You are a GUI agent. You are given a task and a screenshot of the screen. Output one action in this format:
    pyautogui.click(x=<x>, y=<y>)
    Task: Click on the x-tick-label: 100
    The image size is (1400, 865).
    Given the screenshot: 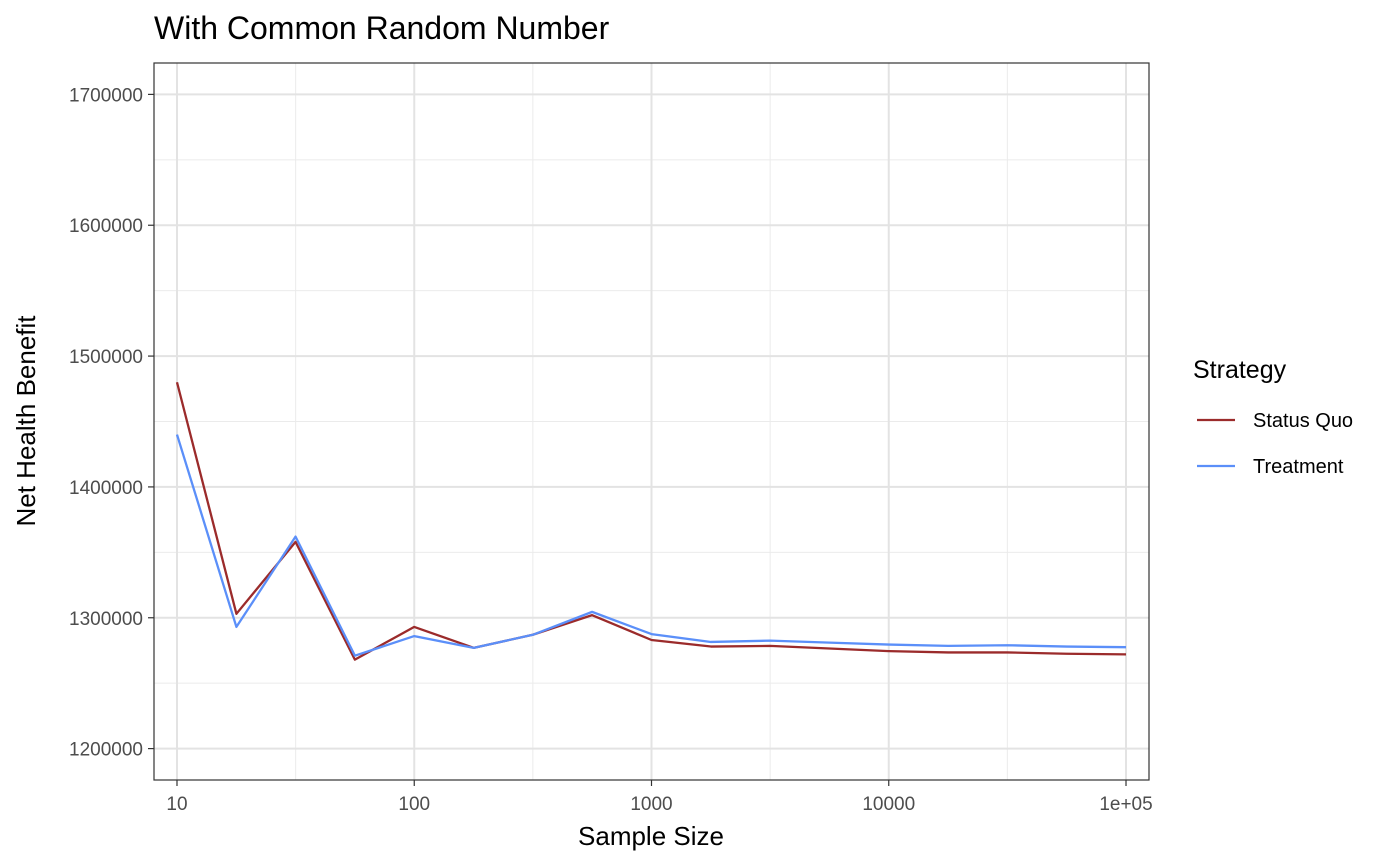 What is the action you would take?
    pyautogui.click(x=414, y=804)
    